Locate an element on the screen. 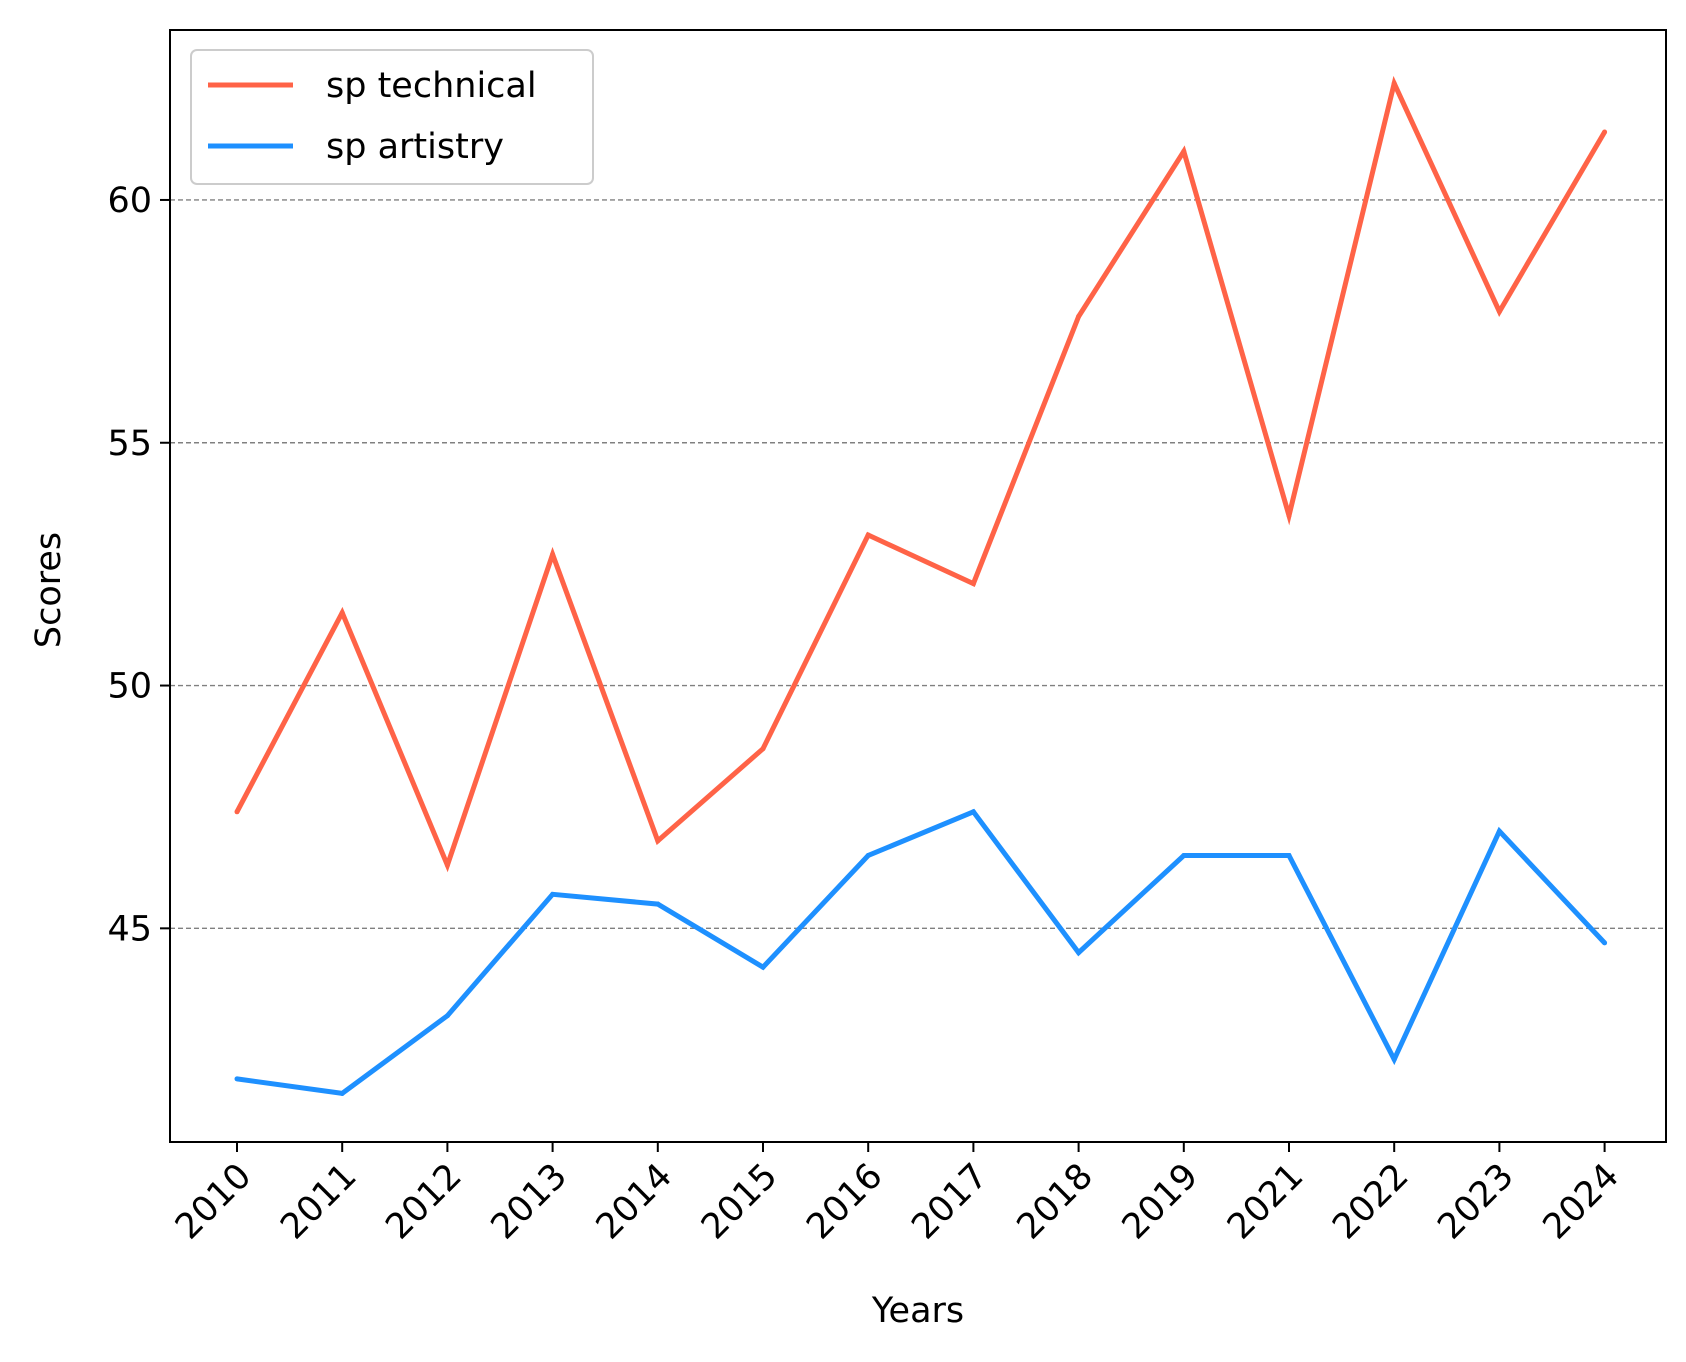  data-point-sp-technical-2021 is located at coordinates (1289, 516).